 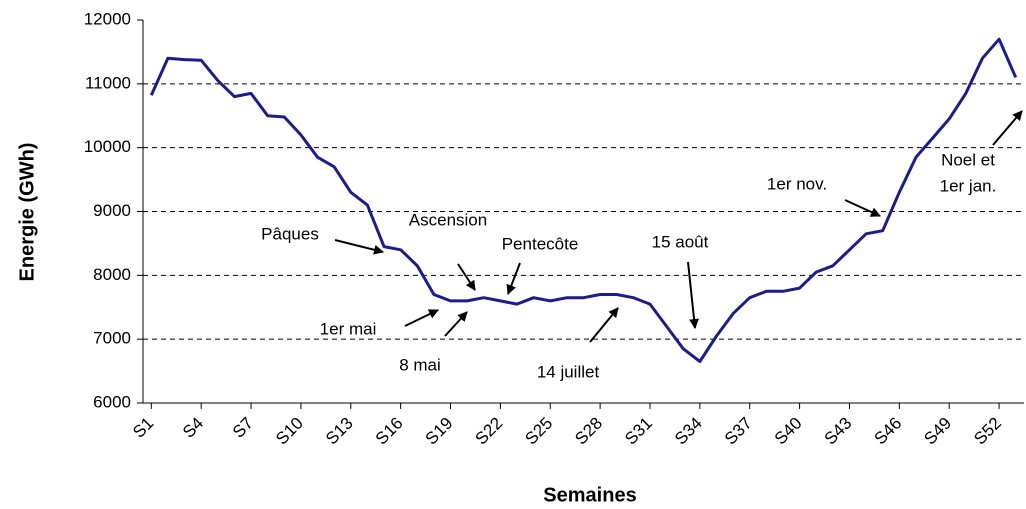 What do you see at coordinates (968, 159) in the screenshot?
I see `annotation: Noel et` at bounding box center [968, 159].